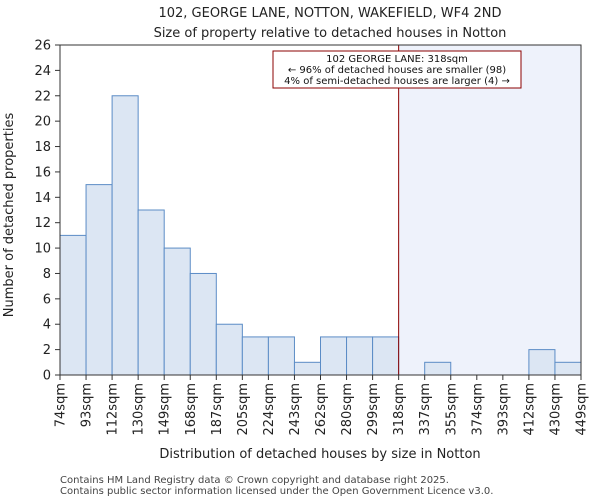 The image size is (600, 500). What do you see at coordinates (47, 376) in the screenshot?
I see `y-tick-label: 0` at bounding box center [47, 376].